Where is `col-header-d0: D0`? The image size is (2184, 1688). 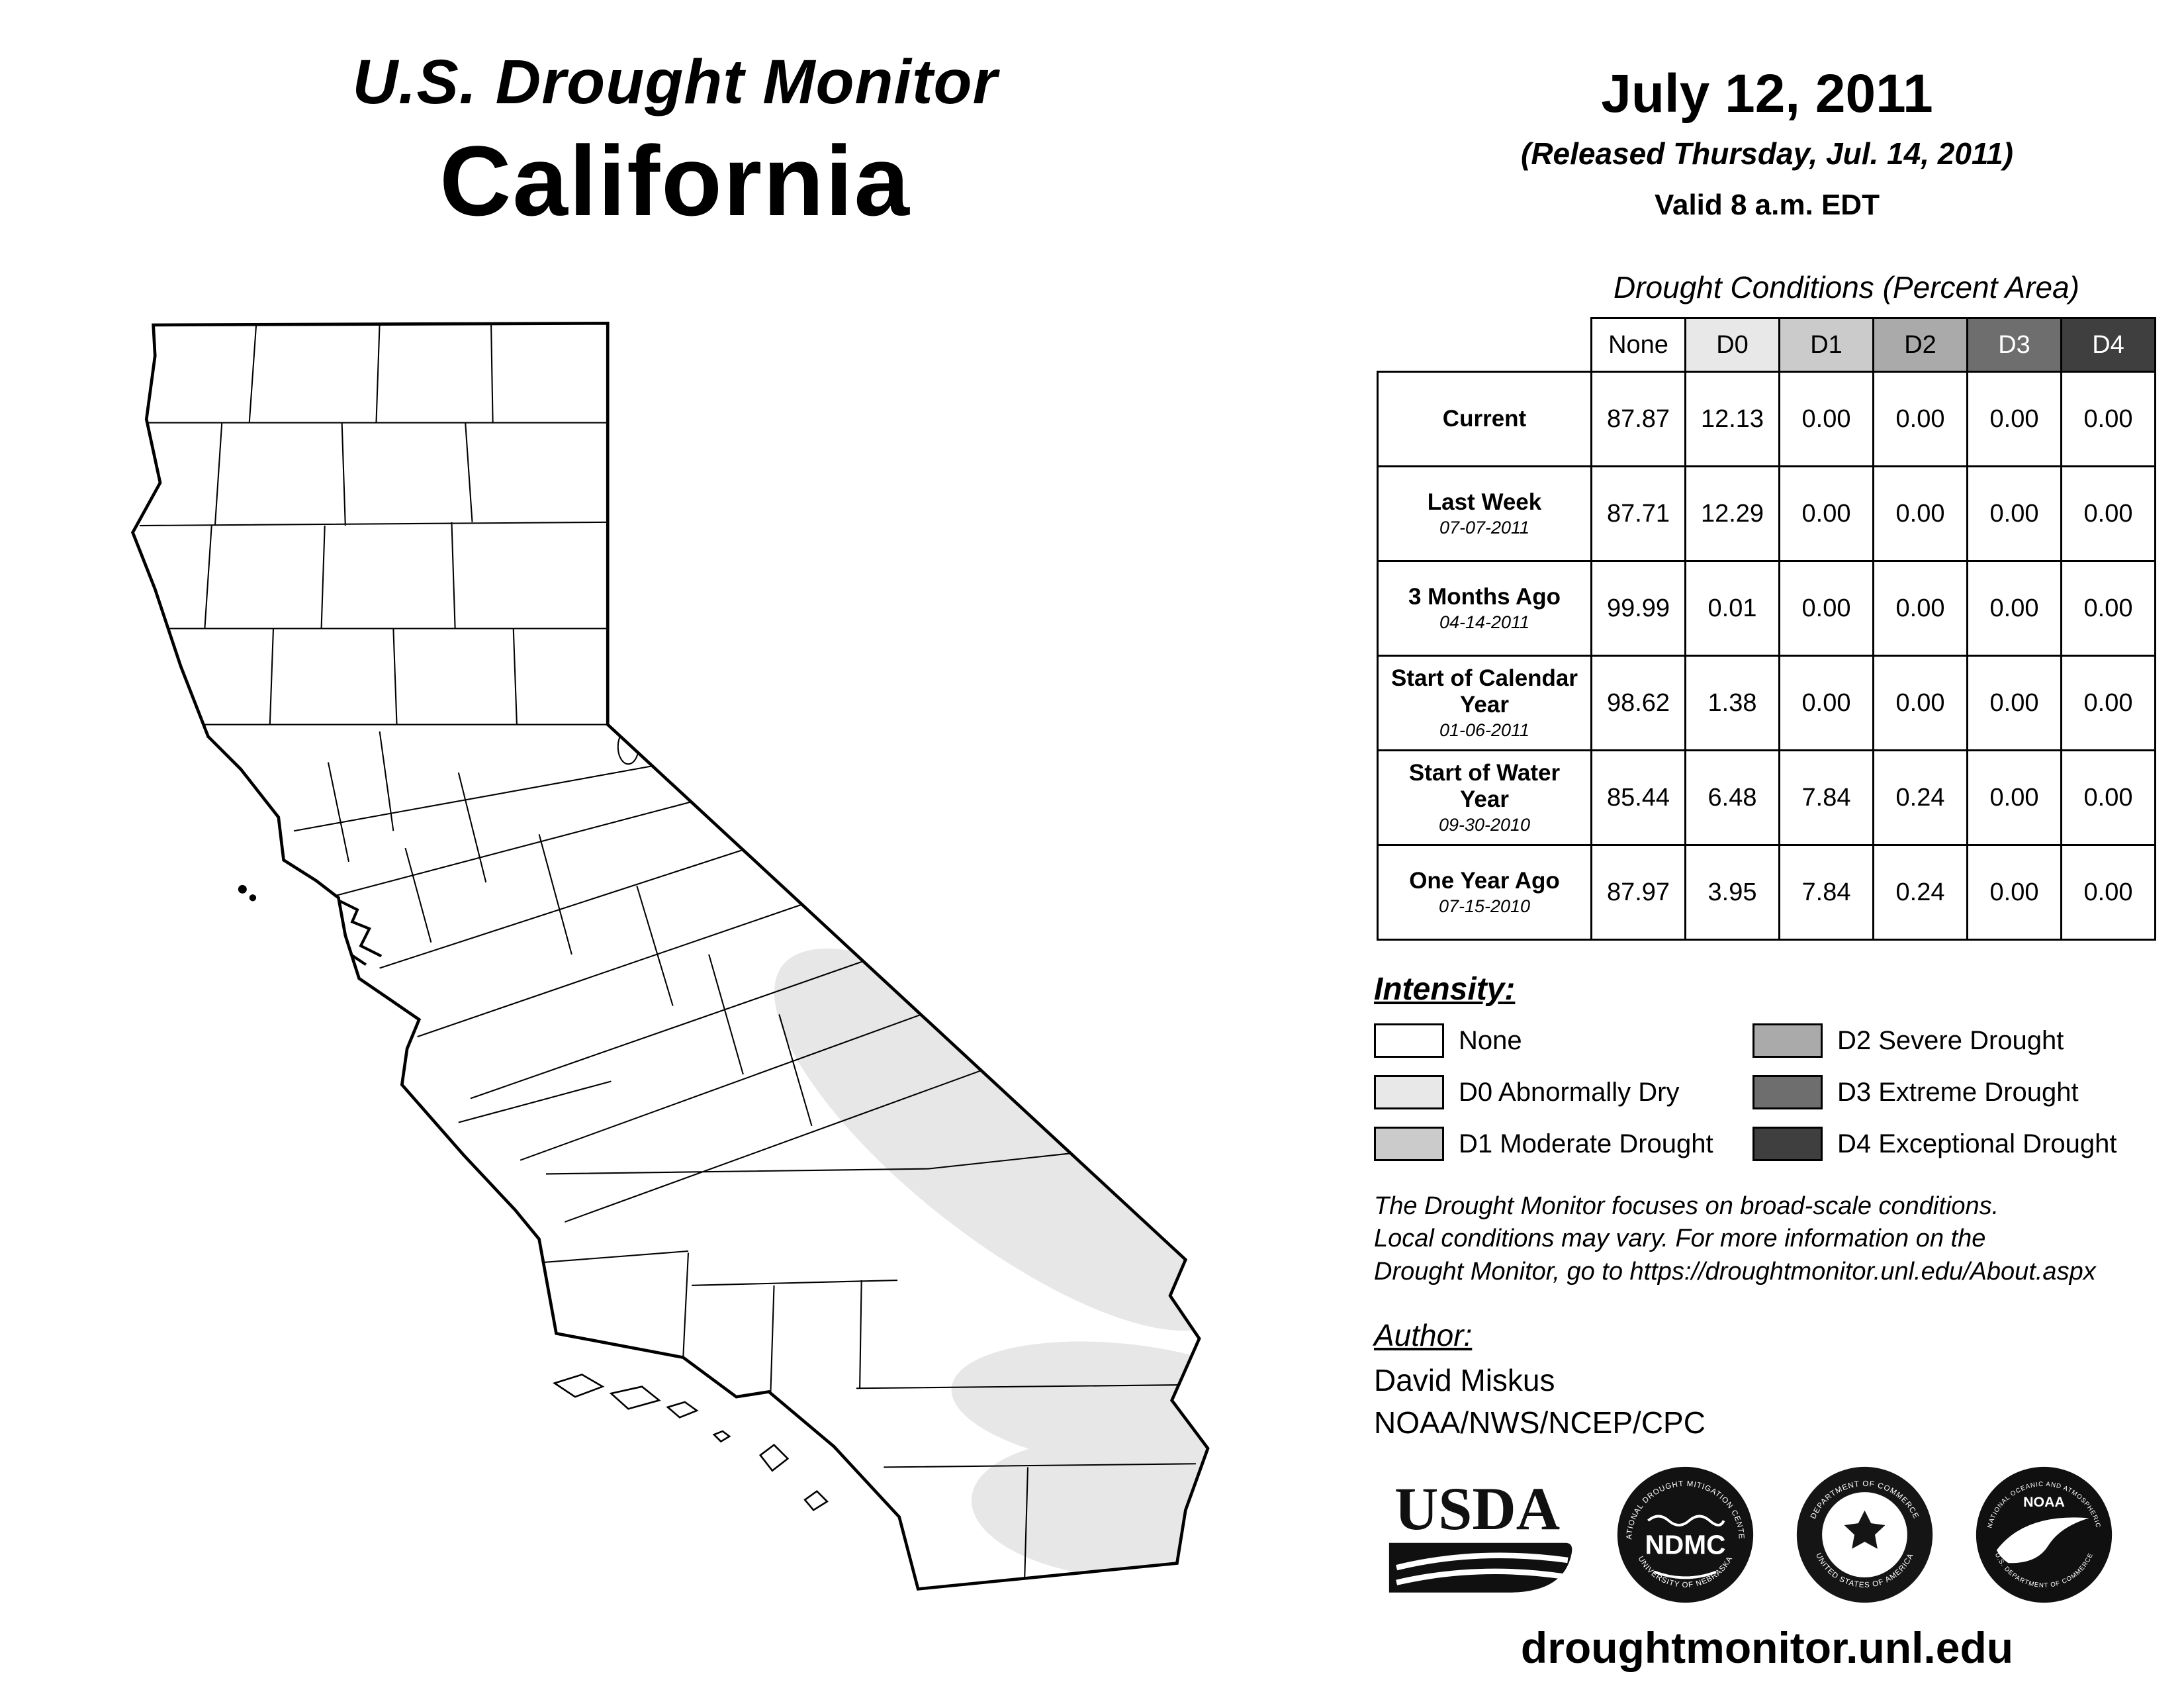 col-header-d0: D0 is located at coordinates (1732, 345).